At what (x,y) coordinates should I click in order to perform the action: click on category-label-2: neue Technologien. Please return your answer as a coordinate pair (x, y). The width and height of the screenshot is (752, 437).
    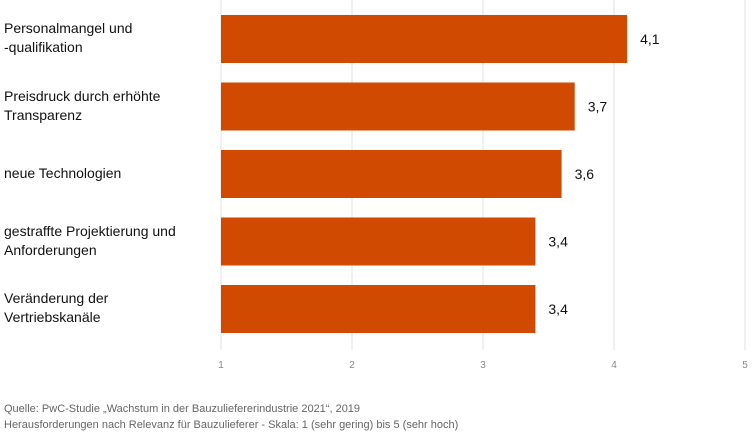
    Looking at the image, I should click on (106, 173).